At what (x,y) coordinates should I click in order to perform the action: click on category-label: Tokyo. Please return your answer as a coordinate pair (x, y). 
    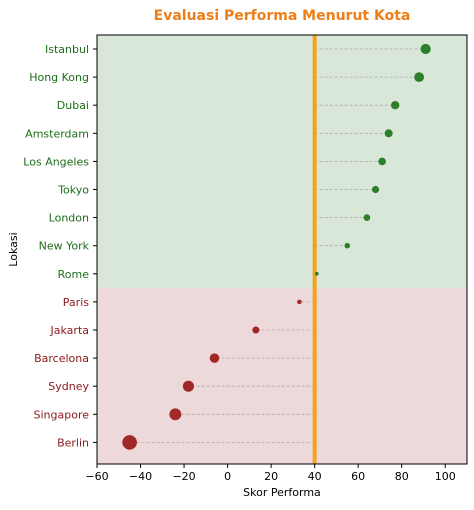
    Looking at the image, I should click on (73, 190).